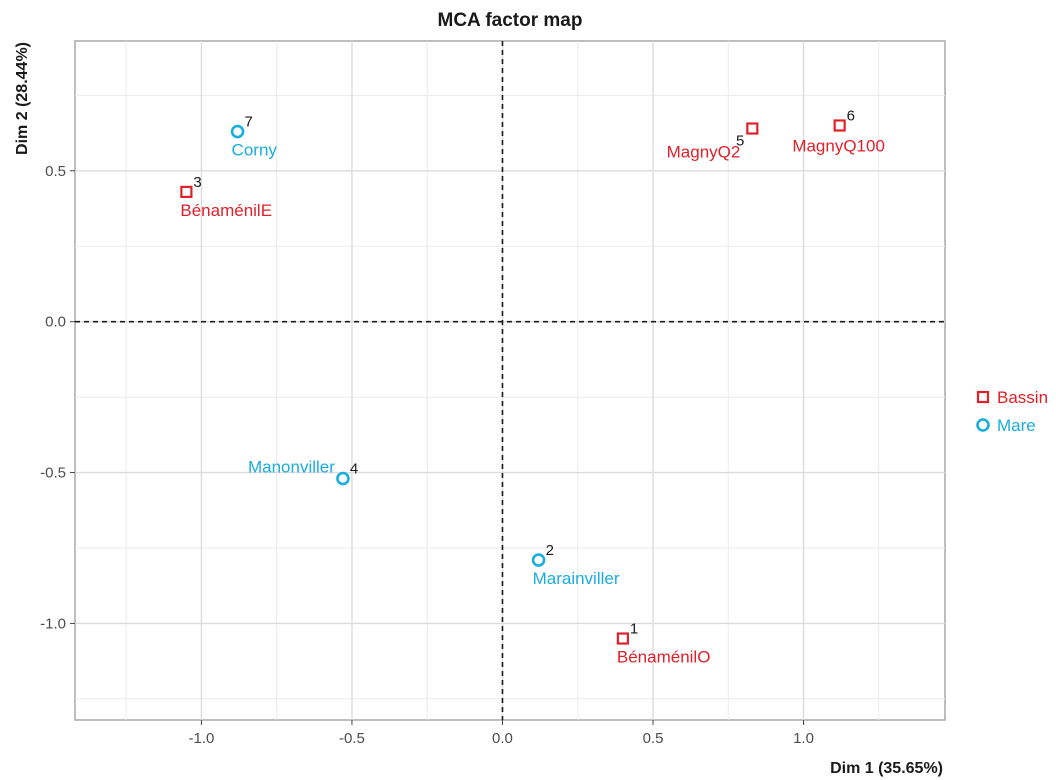  What do you see at coordinates (53, 473) in the screenshot?
I see `y-tick-label: -0.5` at bounding box center [53, 473].